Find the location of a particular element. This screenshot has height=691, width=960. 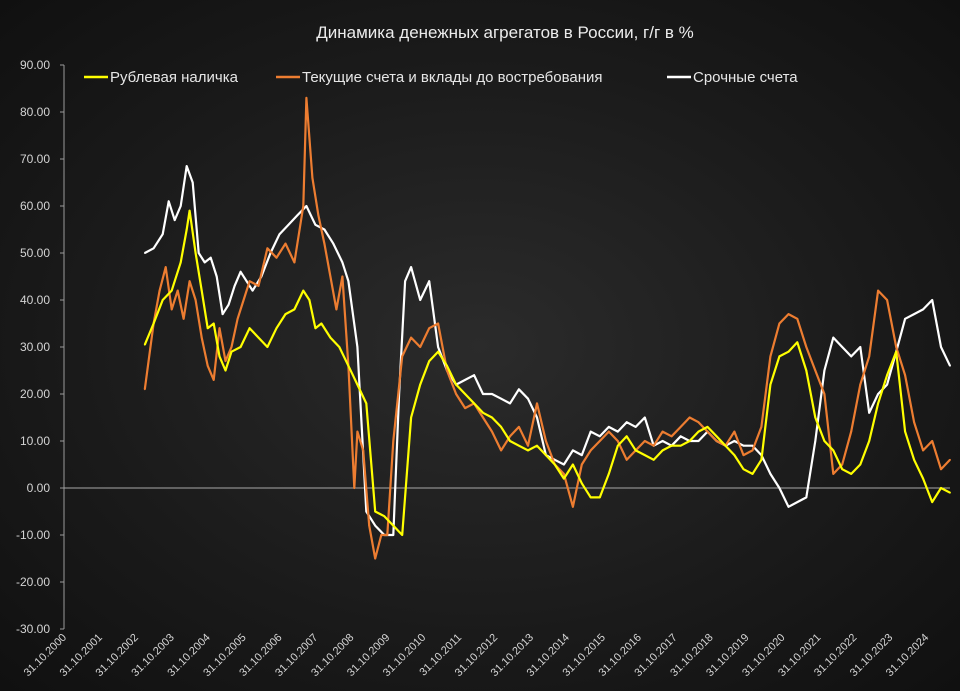

y-tick-label: 40.00 is located at coordinates (35, 300).